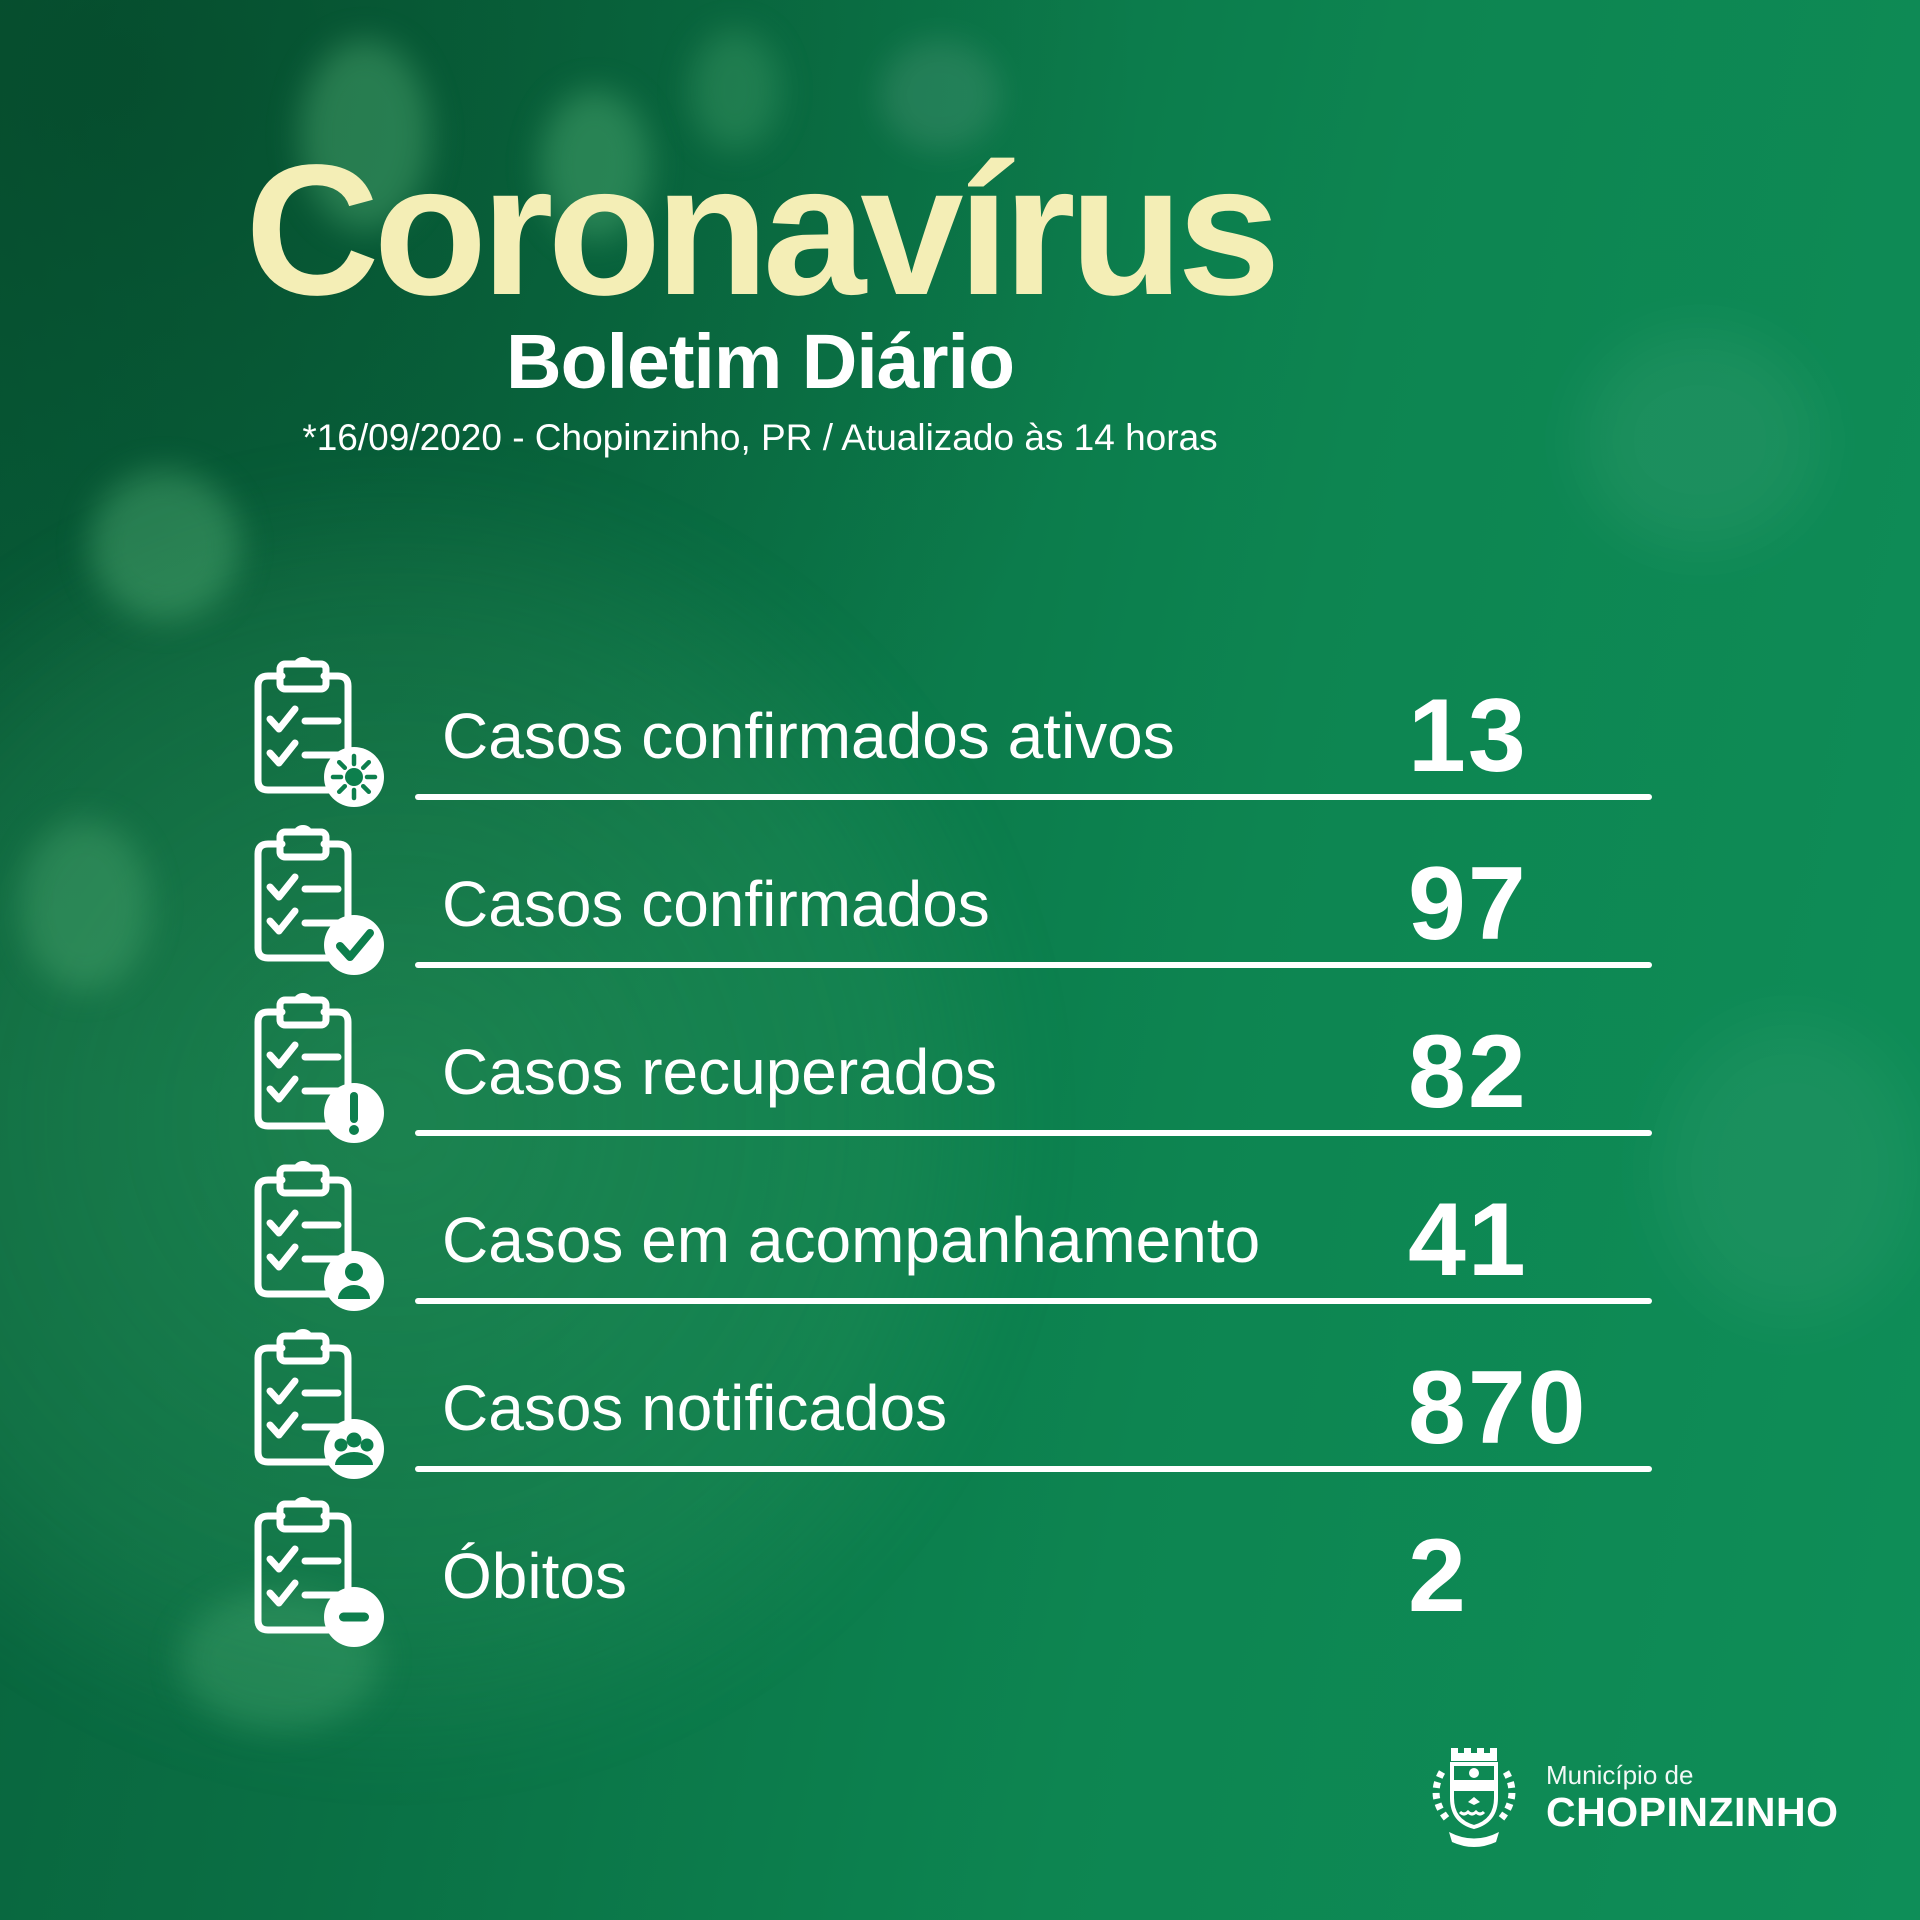 Image resolution: width=1920 pixels, height=1920 pixels. I want to click on stat-value: 41, so click(1468, 1240).